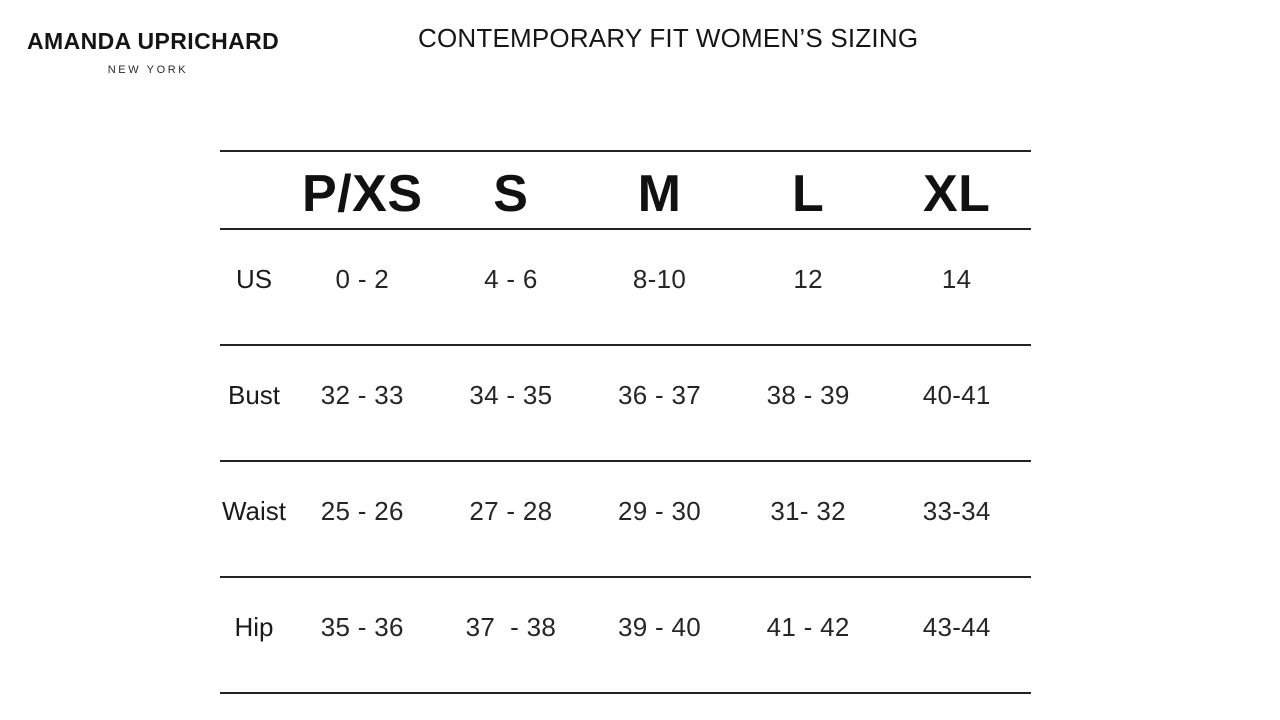 The height and width of the screenshot is (720, 1280). What do you see at coordinates (362, 395) in the screenshot?
I see `size-value-cell: 32 - 33` at bounding box center [362, 395].